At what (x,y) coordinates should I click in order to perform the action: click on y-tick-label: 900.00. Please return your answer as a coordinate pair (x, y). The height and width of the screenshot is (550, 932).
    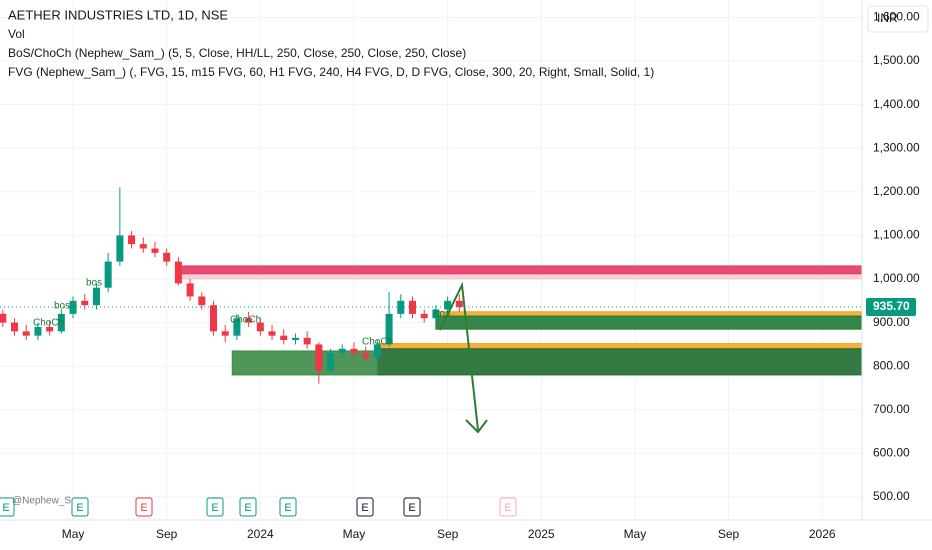
    Looking at the image, I should click on (891, 322).